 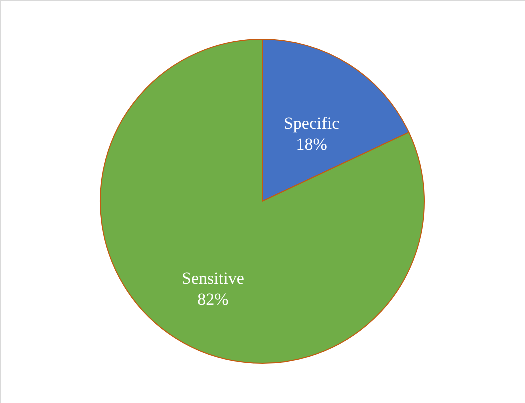 I want to click on data-label: 82%, so click(x=213, y=300).